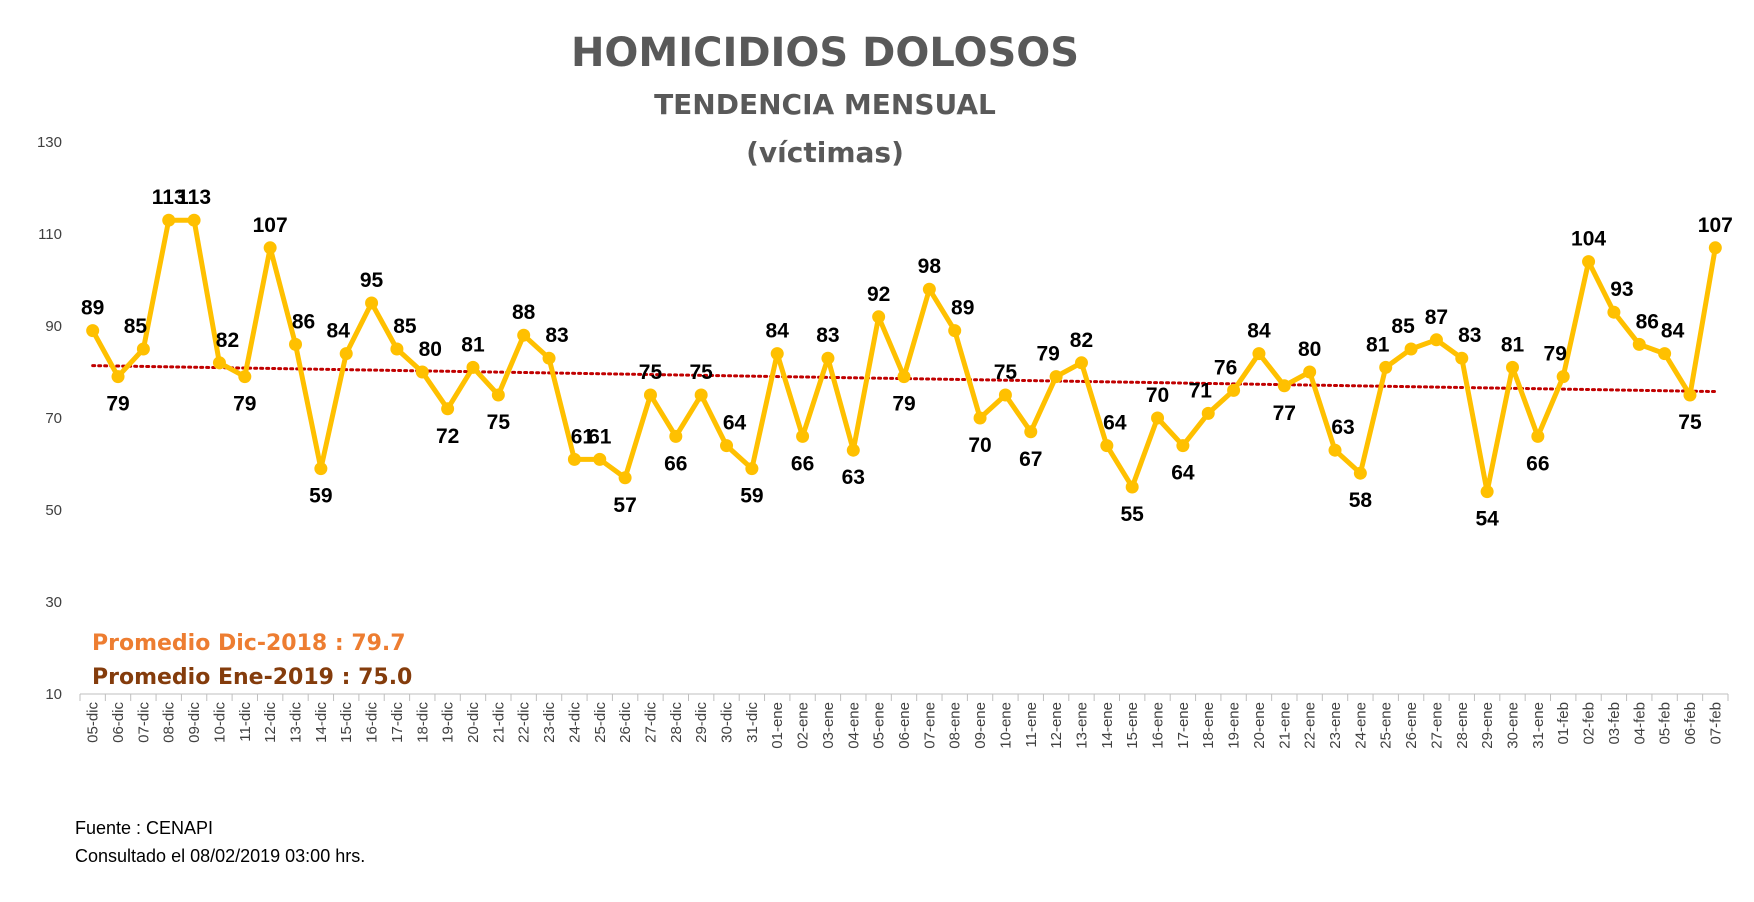  What do you see at coordinates (574, 722) in the screenshot?
I see `x-tick-label: 24-dic` at bounding box center [574, 722].